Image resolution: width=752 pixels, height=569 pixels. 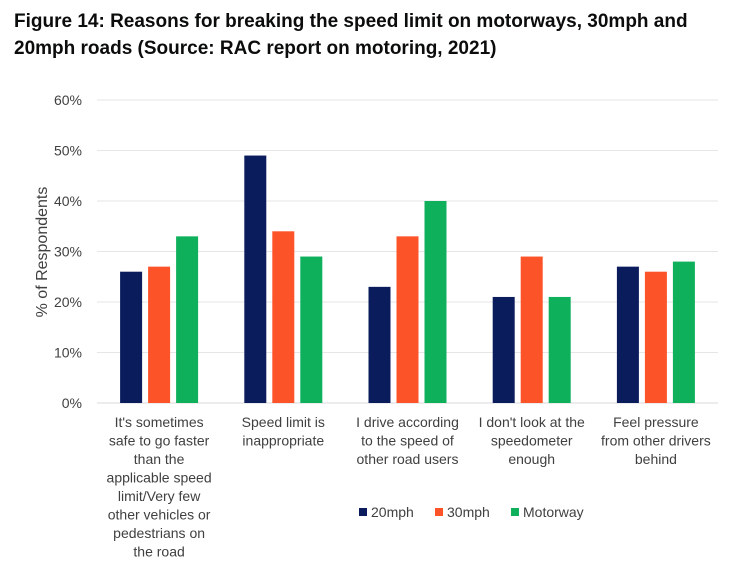 What do you see at coordinates (68, 151) in the screenshot?
I see `y-tick-label: 50%` at bounding box center [68, 151].